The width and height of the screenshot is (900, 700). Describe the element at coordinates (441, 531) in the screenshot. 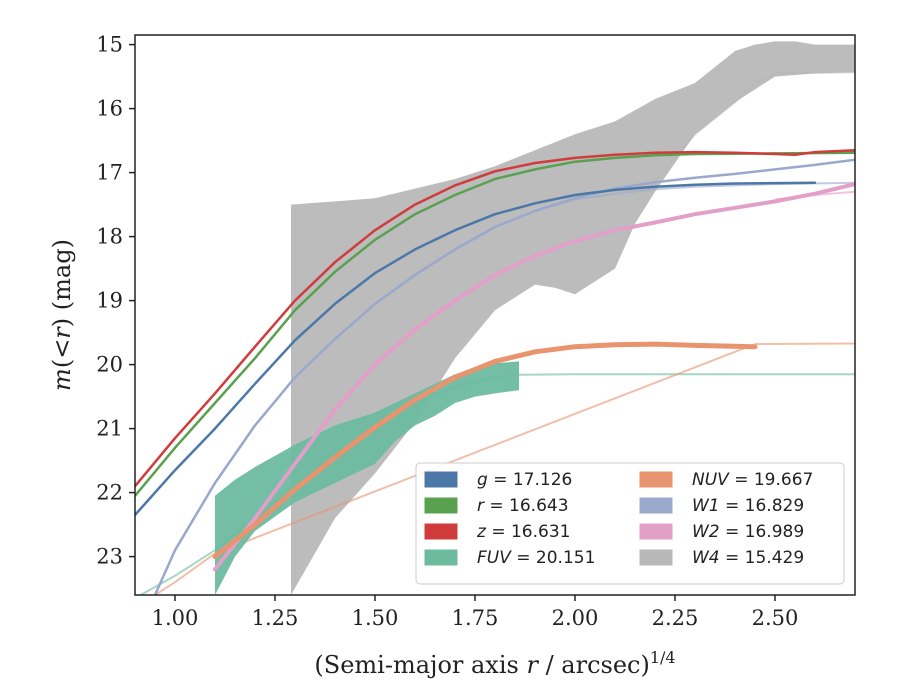

I see `legend-swatch-z` at that location.